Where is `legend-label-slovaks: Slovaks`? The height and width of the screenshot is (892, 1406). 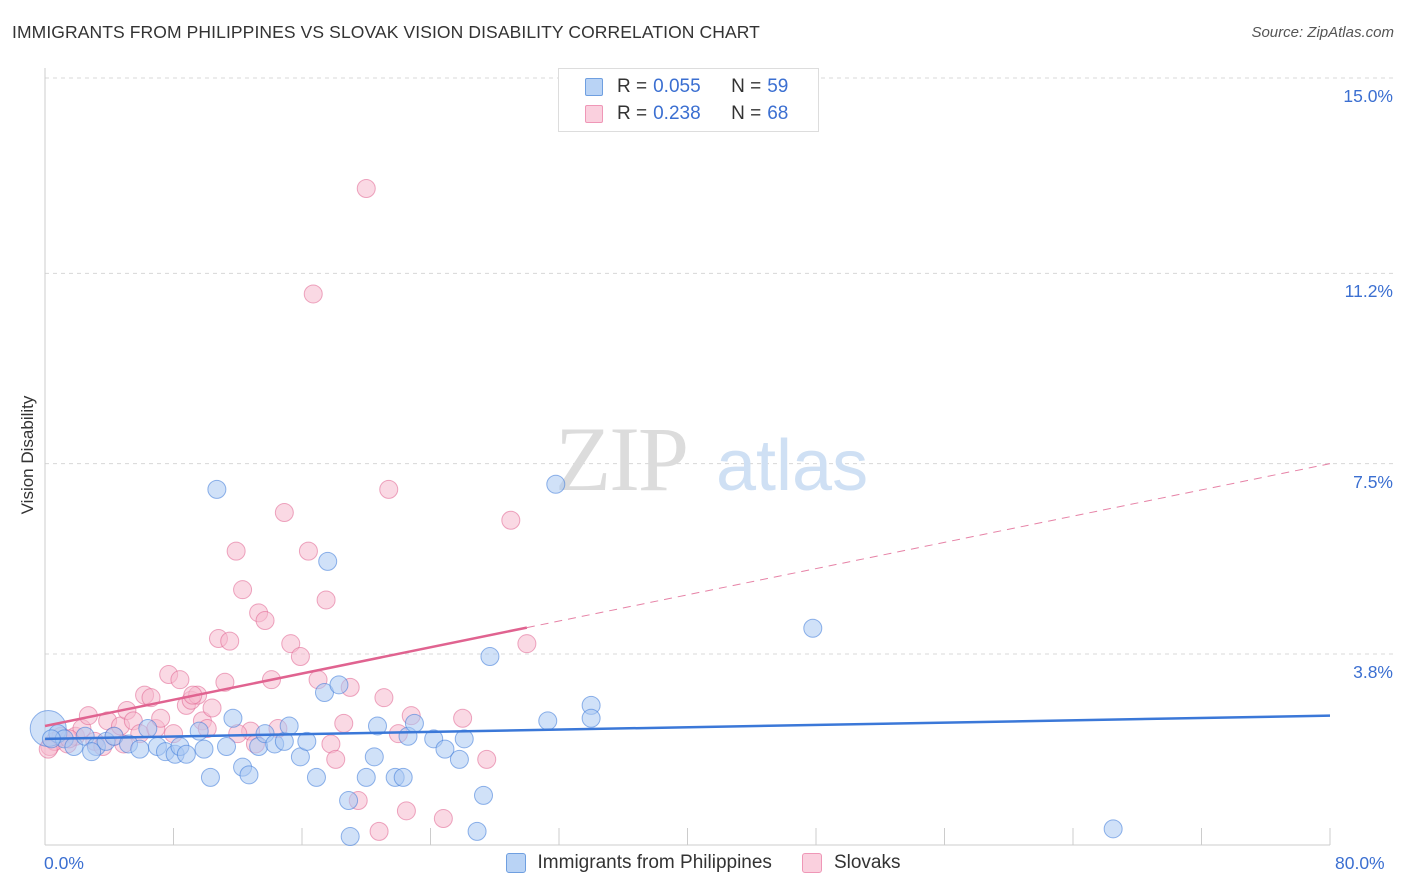
legend-label-slovaks: Slovaks is located at coordinates (867, 862).